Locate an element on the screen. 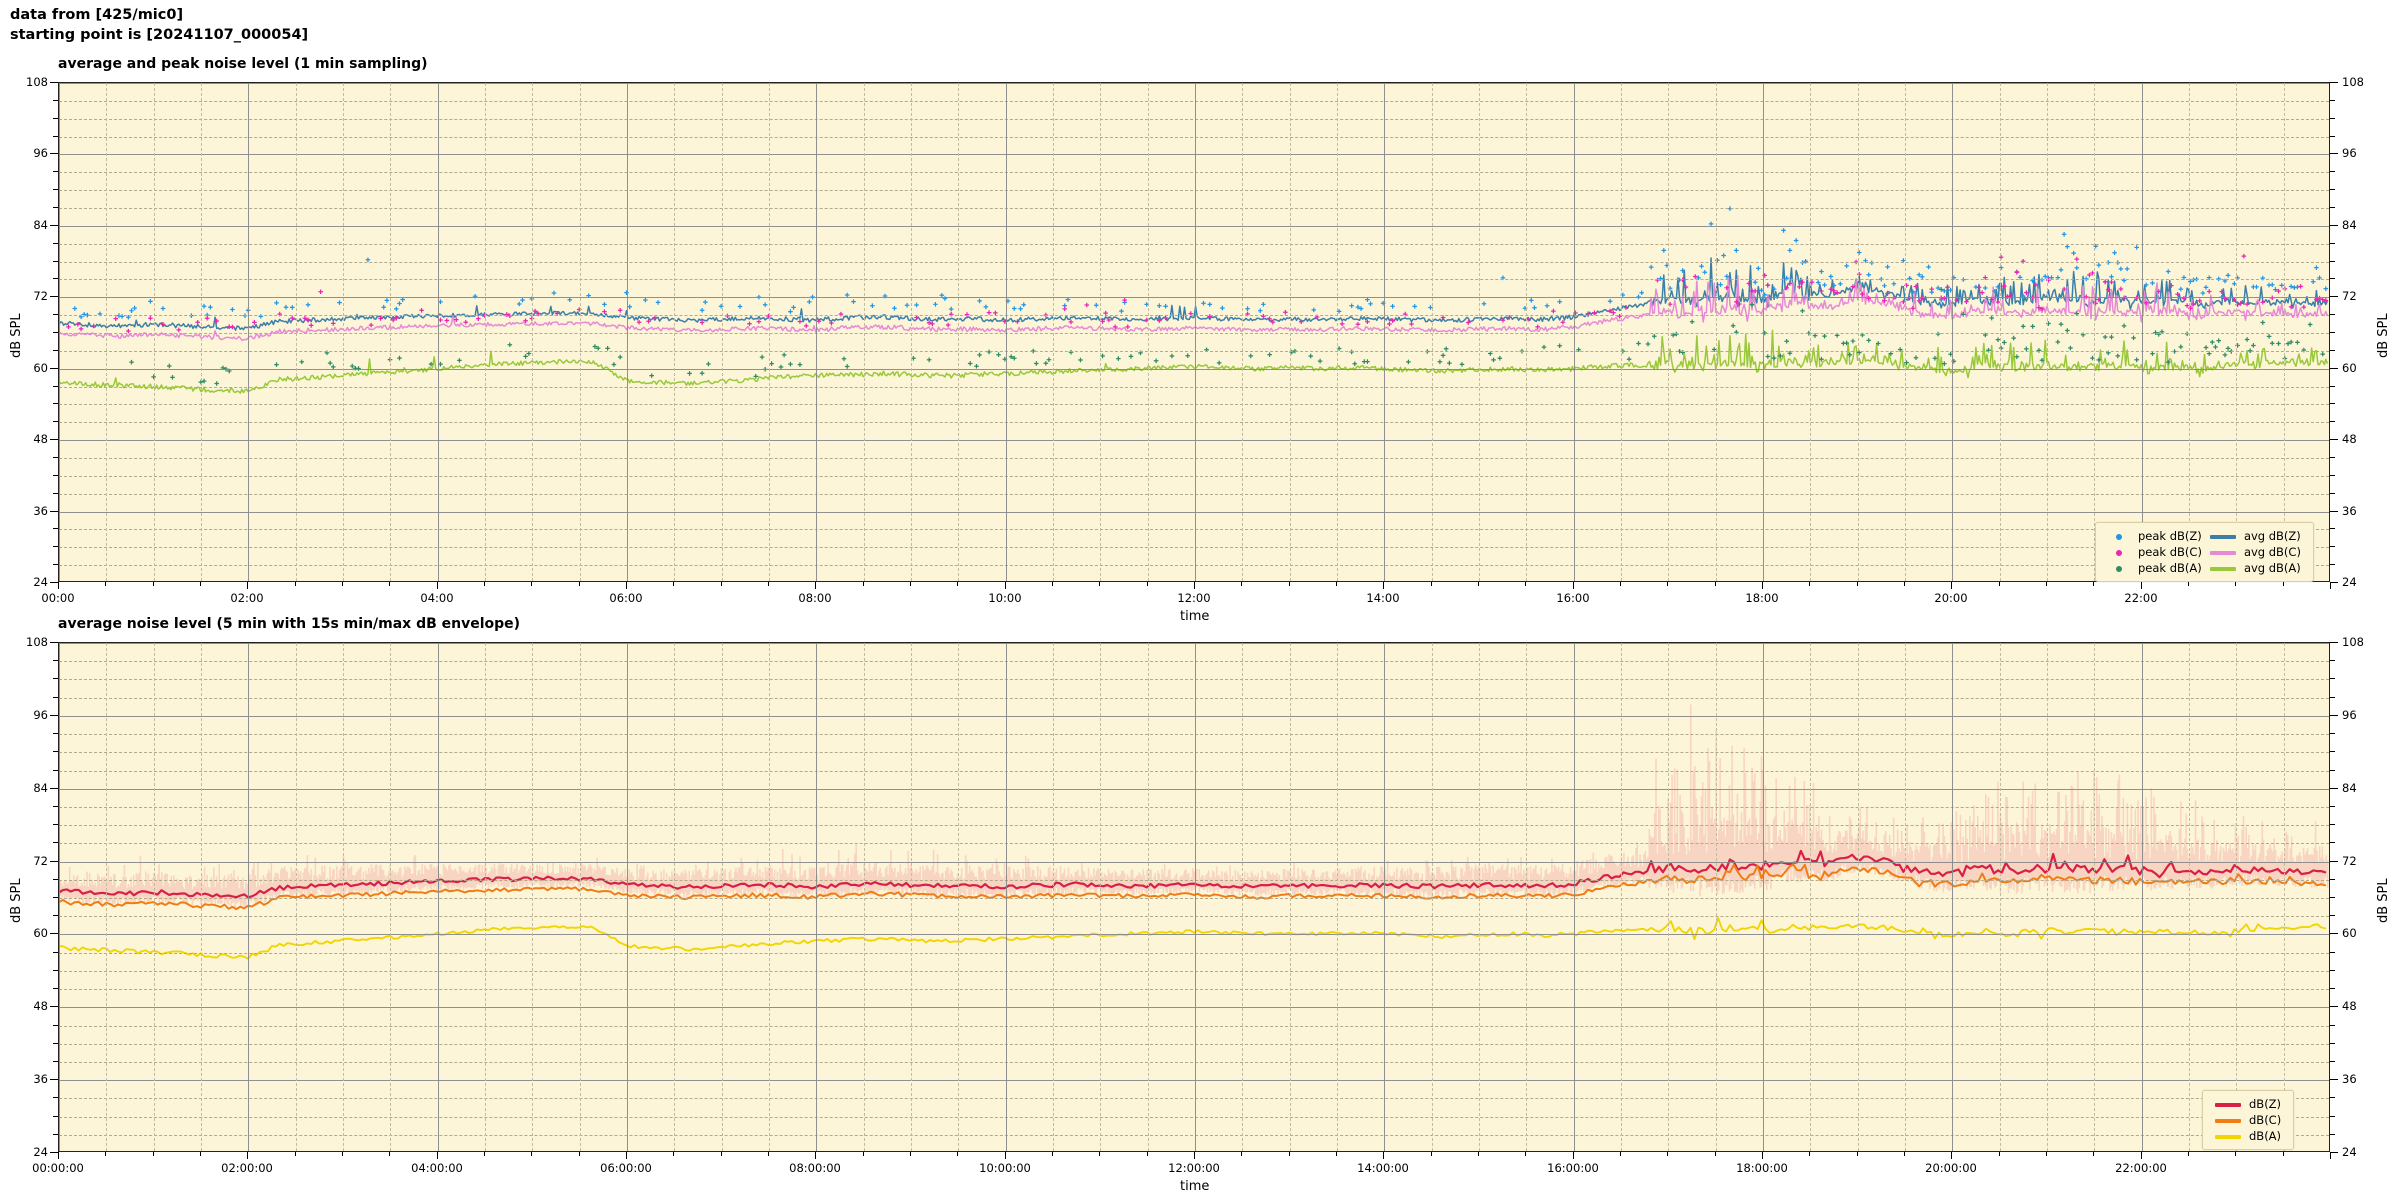 This screenshot has width=2400, height=1200. x-axis-label: 02:00:00 is located at coordinates (247, 1168).